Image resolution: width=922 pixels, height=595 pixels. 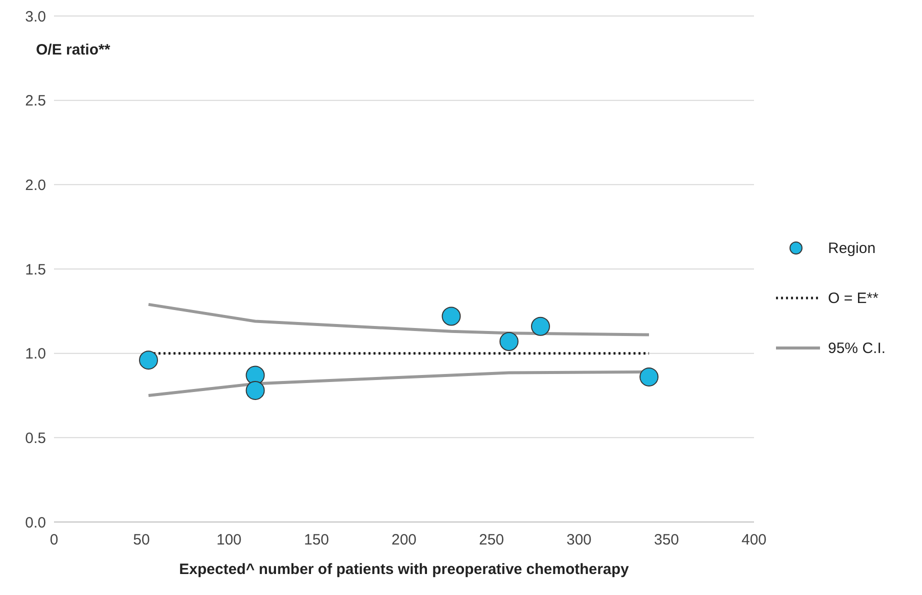 What do you see at coordinates (54, 540) in the screenshot?
I see `x-tick-label: 0` at bounding box center [54, 540].